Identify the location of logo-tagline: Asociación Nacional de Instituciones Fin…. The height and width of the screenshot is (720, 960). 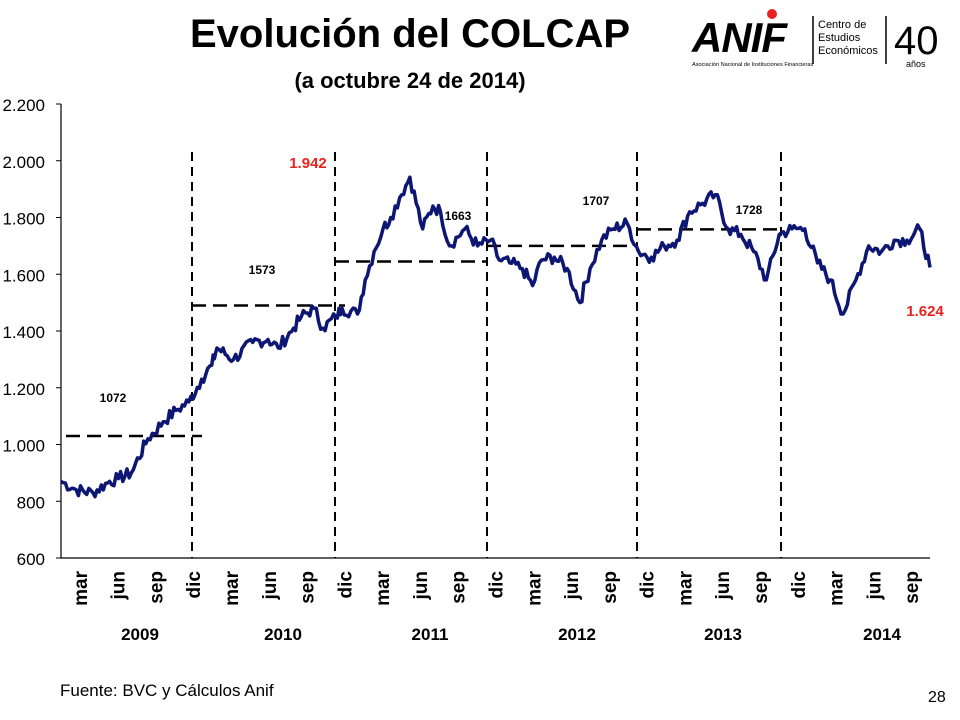
(752, 65).